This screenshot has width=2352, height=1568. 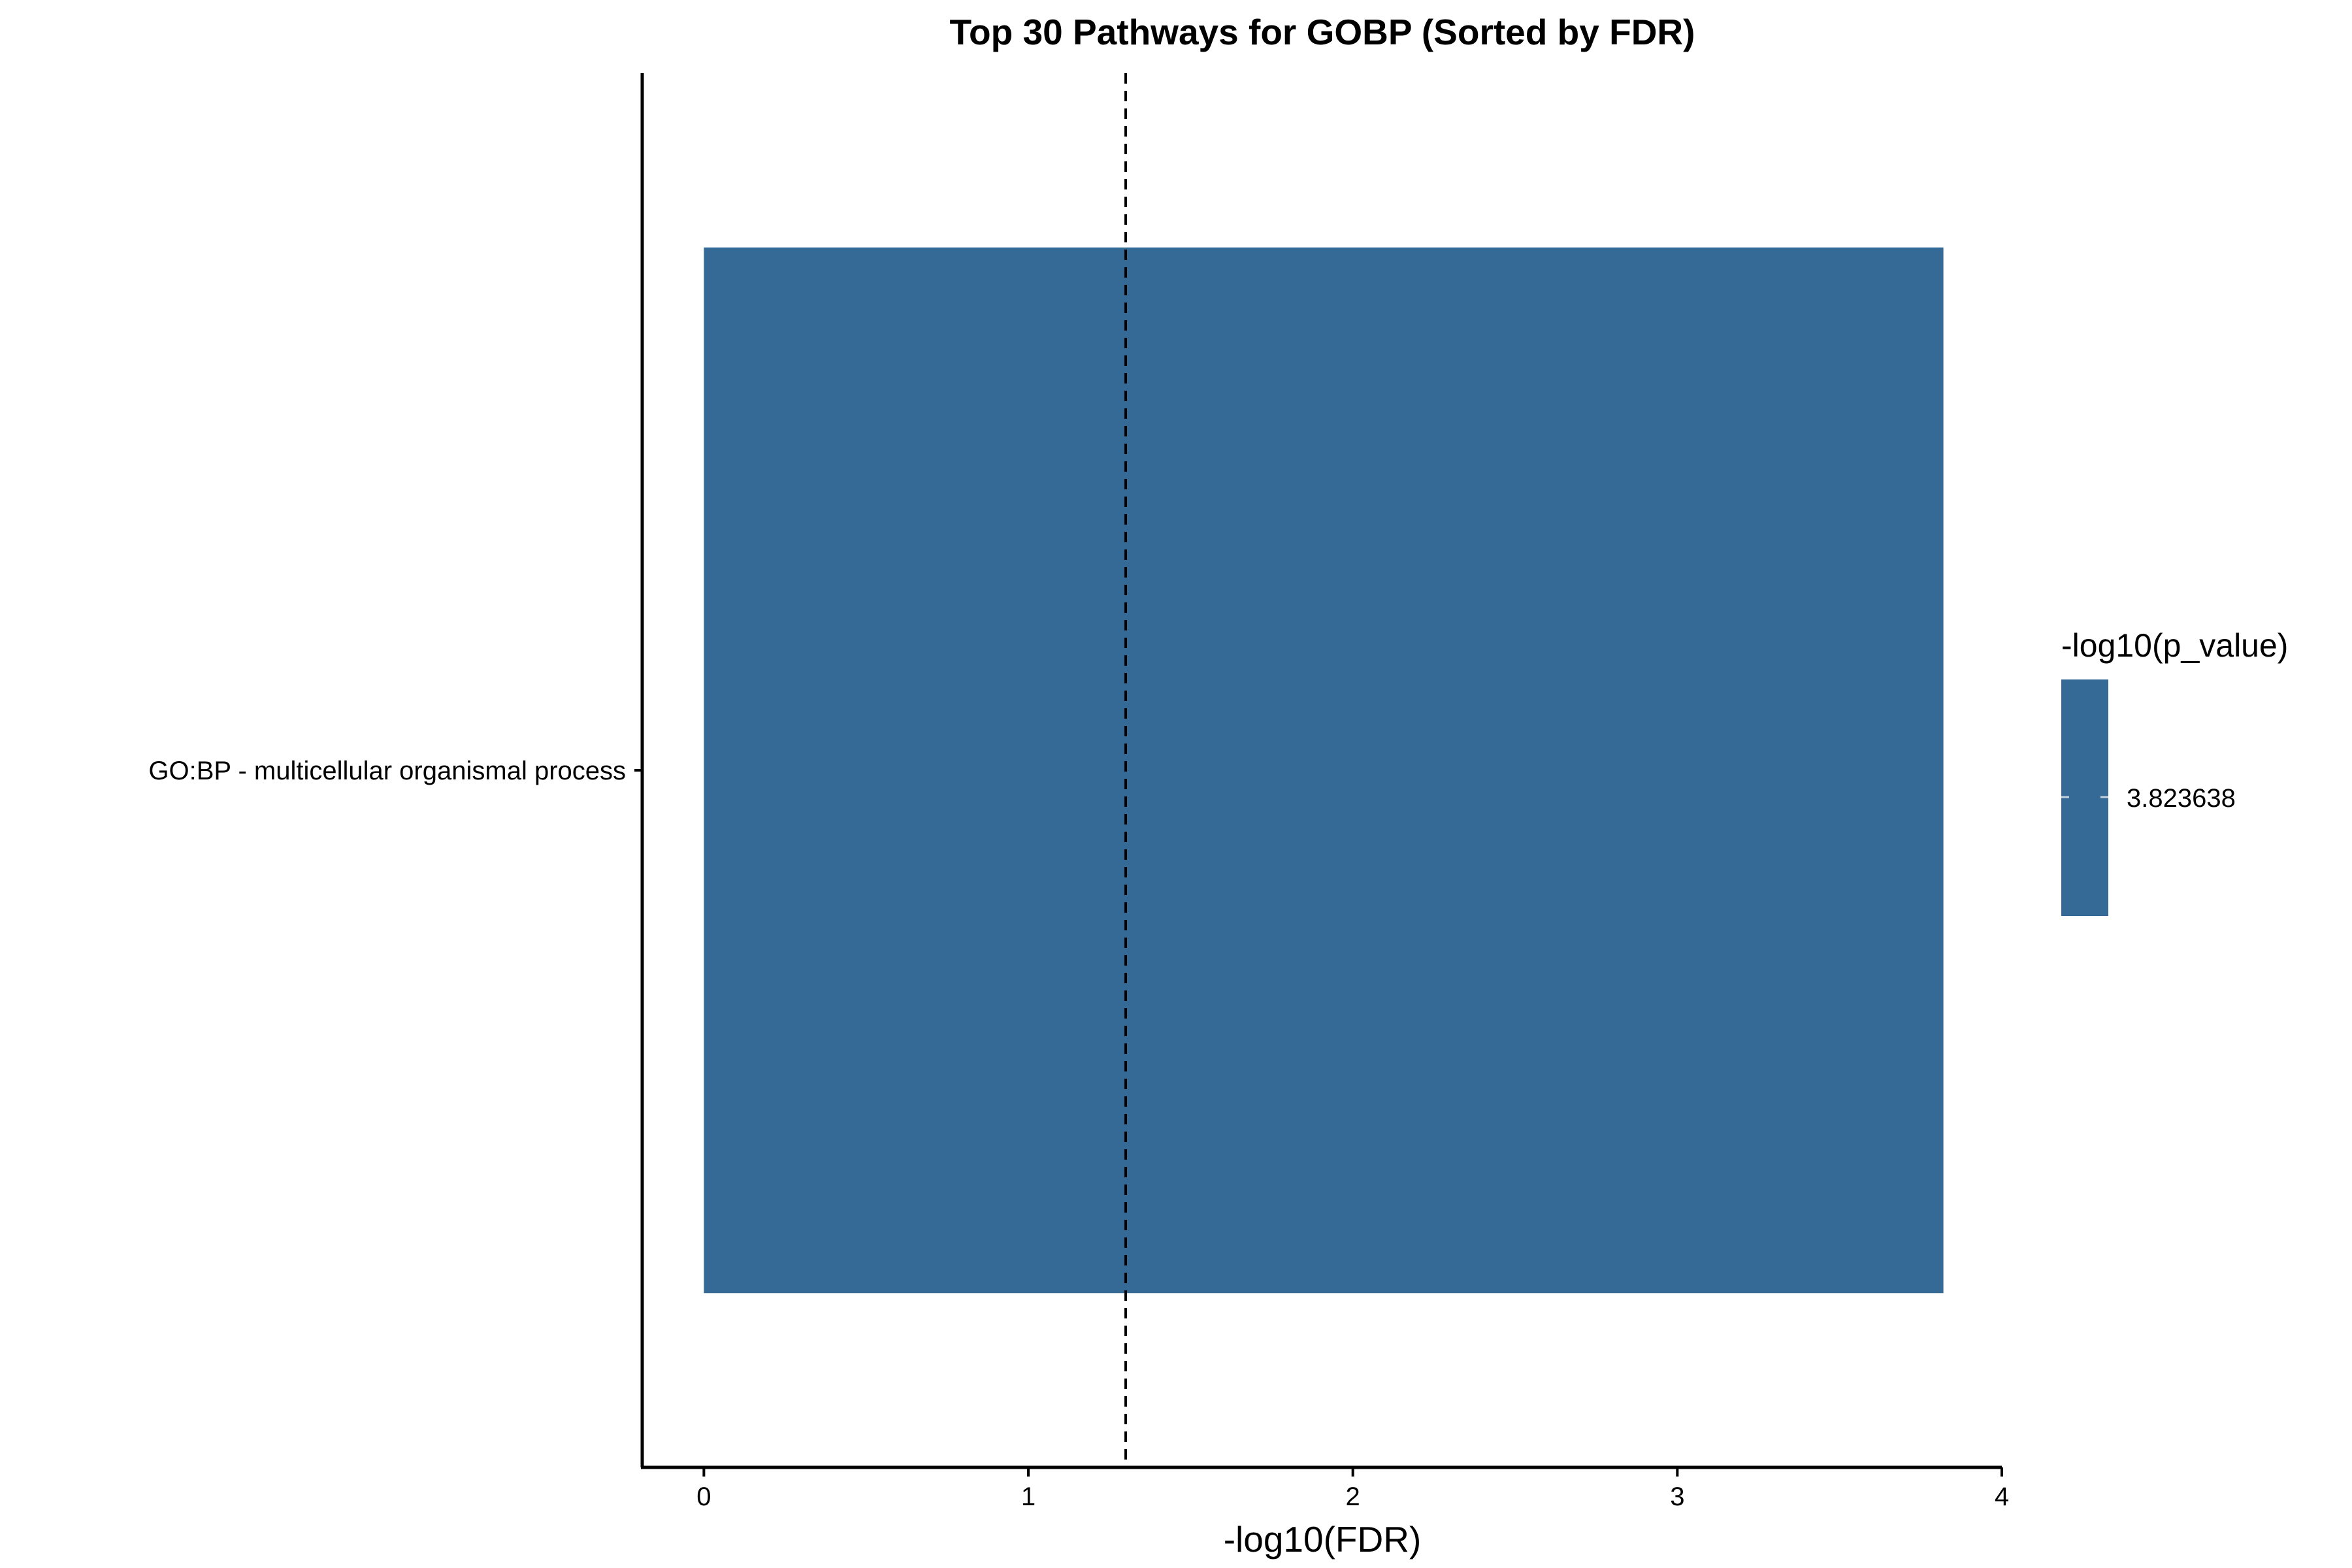 I want to click on y-axis-ticks: GO:BP - multicellular organismal process, so click(x=395, y=771).